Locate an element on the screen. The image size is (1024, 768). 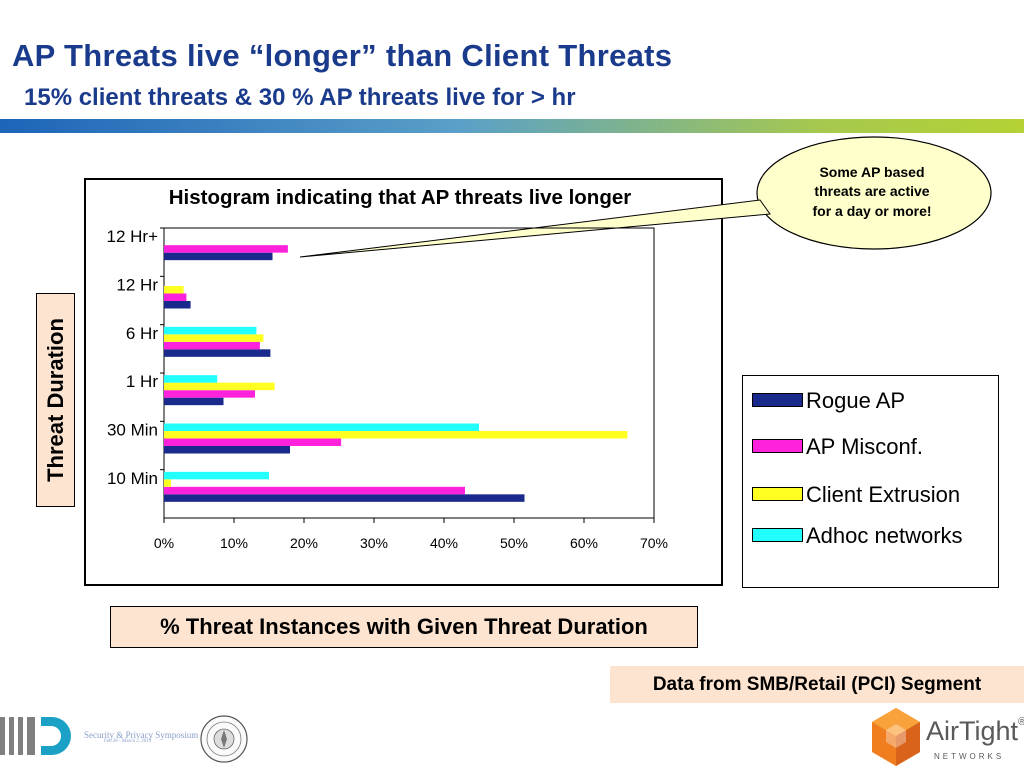
x-tick-label: 0% is located at coordinates (164, 543).